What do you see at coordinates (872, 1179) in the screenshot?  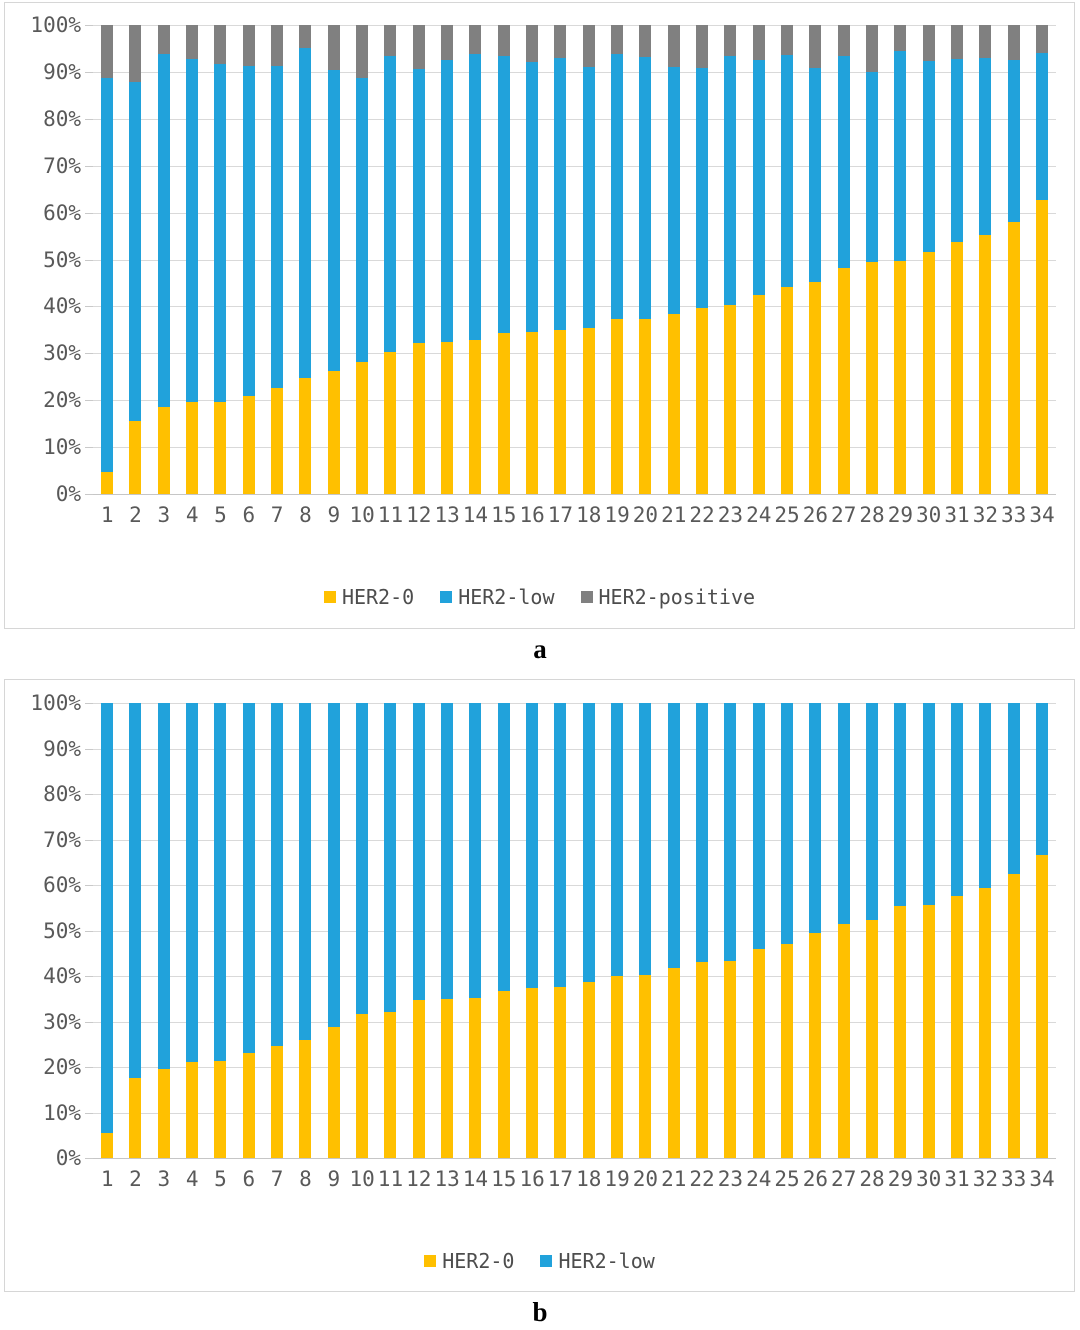 I see `x-axis-tick-label: 28` at bounding box center [872, 1179].